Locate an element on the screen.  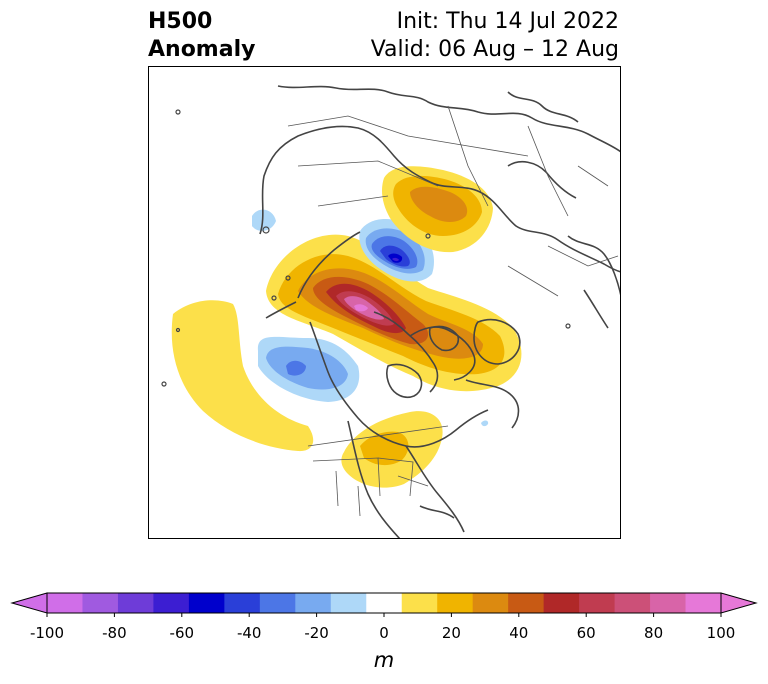
colorbar-tick-label: -20 is located at coordinates (316, 633).